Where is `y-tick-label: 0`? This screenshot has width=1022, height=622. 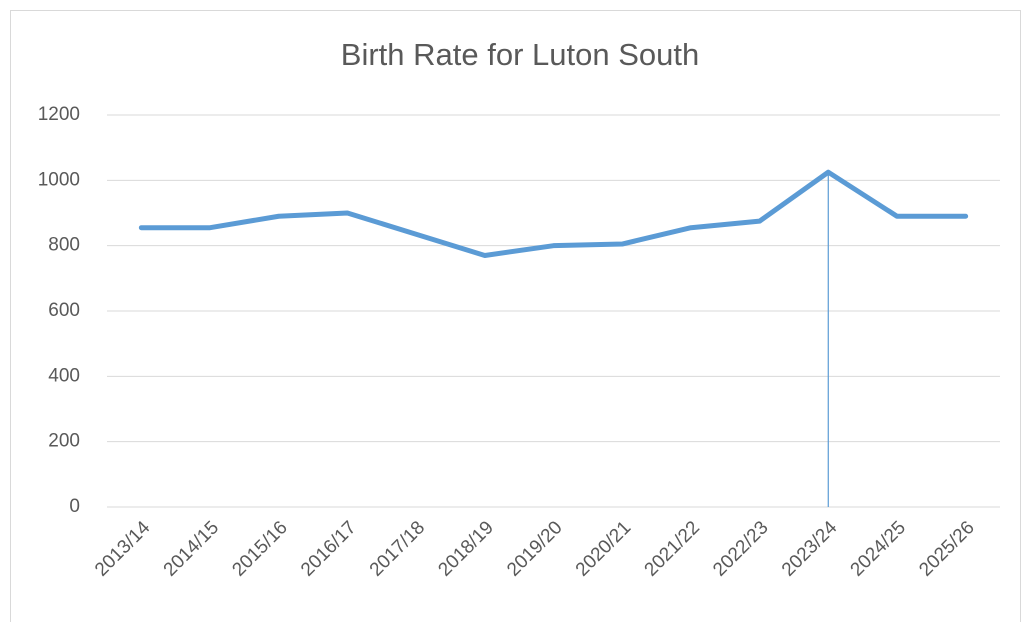
y-tick-label: 0 is located at coordinates (74, 506).